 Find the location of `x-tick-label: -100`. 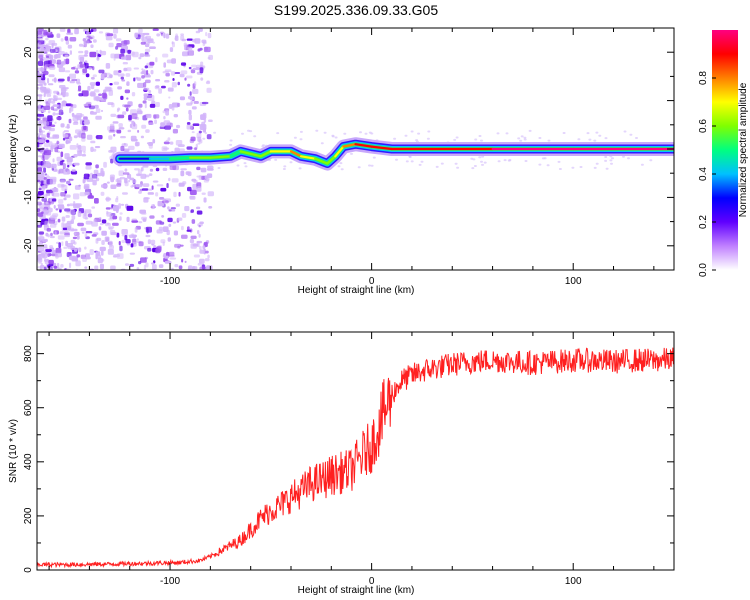

x-tick-label: -100 is located at coordinates (170, 281).